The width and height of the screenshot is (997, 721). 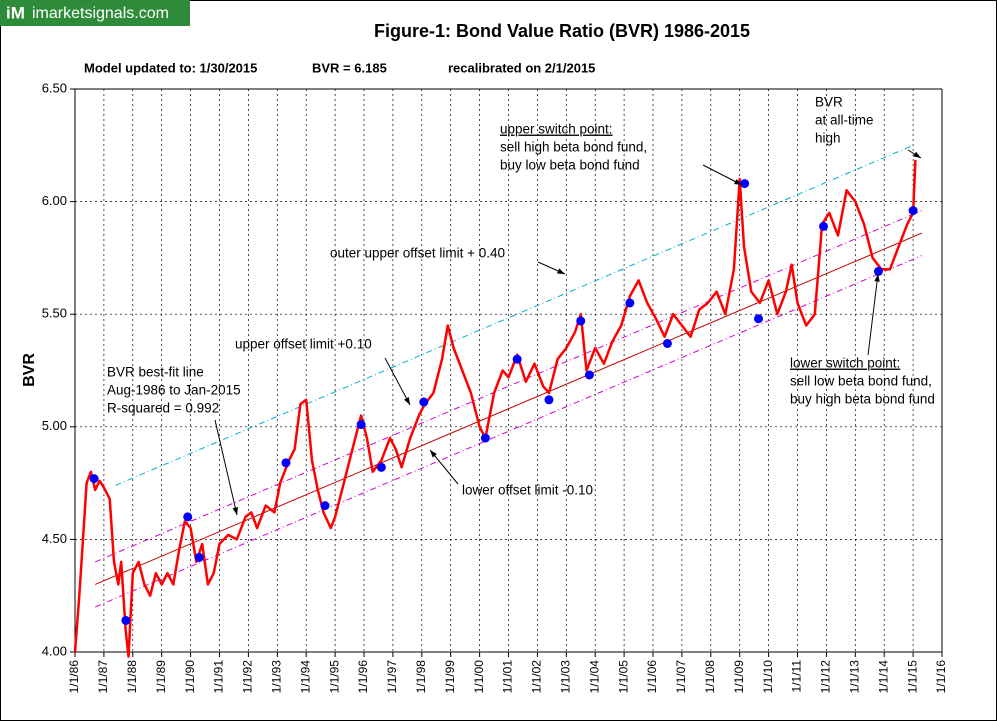 I want to click on subtitle: Model updated to: 1/30/2015, so click(x=170, y=67).